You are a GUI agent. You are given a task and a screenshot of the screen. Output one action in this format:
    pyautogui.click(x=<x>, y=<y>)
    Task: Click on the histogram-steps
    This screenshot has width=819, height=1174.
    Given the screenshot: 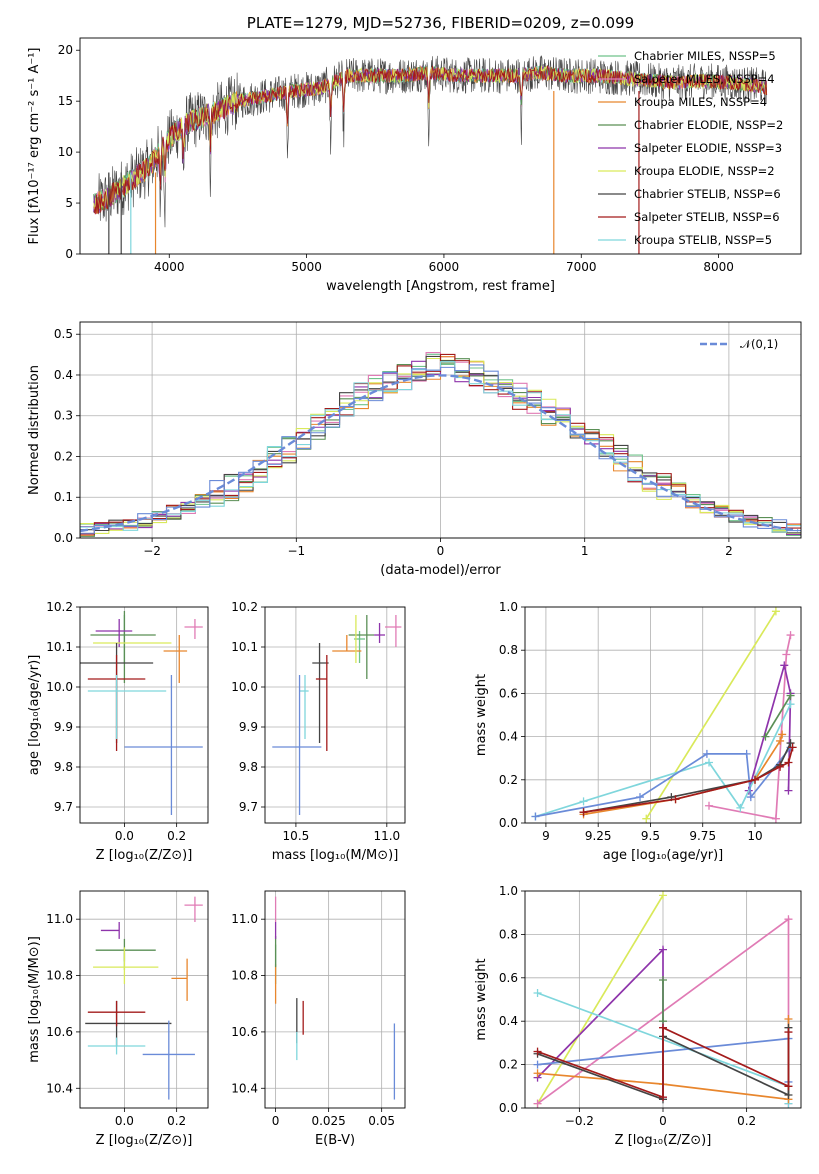 What is the action you would take?
    pyautogui.click(x=440, y=445)
    